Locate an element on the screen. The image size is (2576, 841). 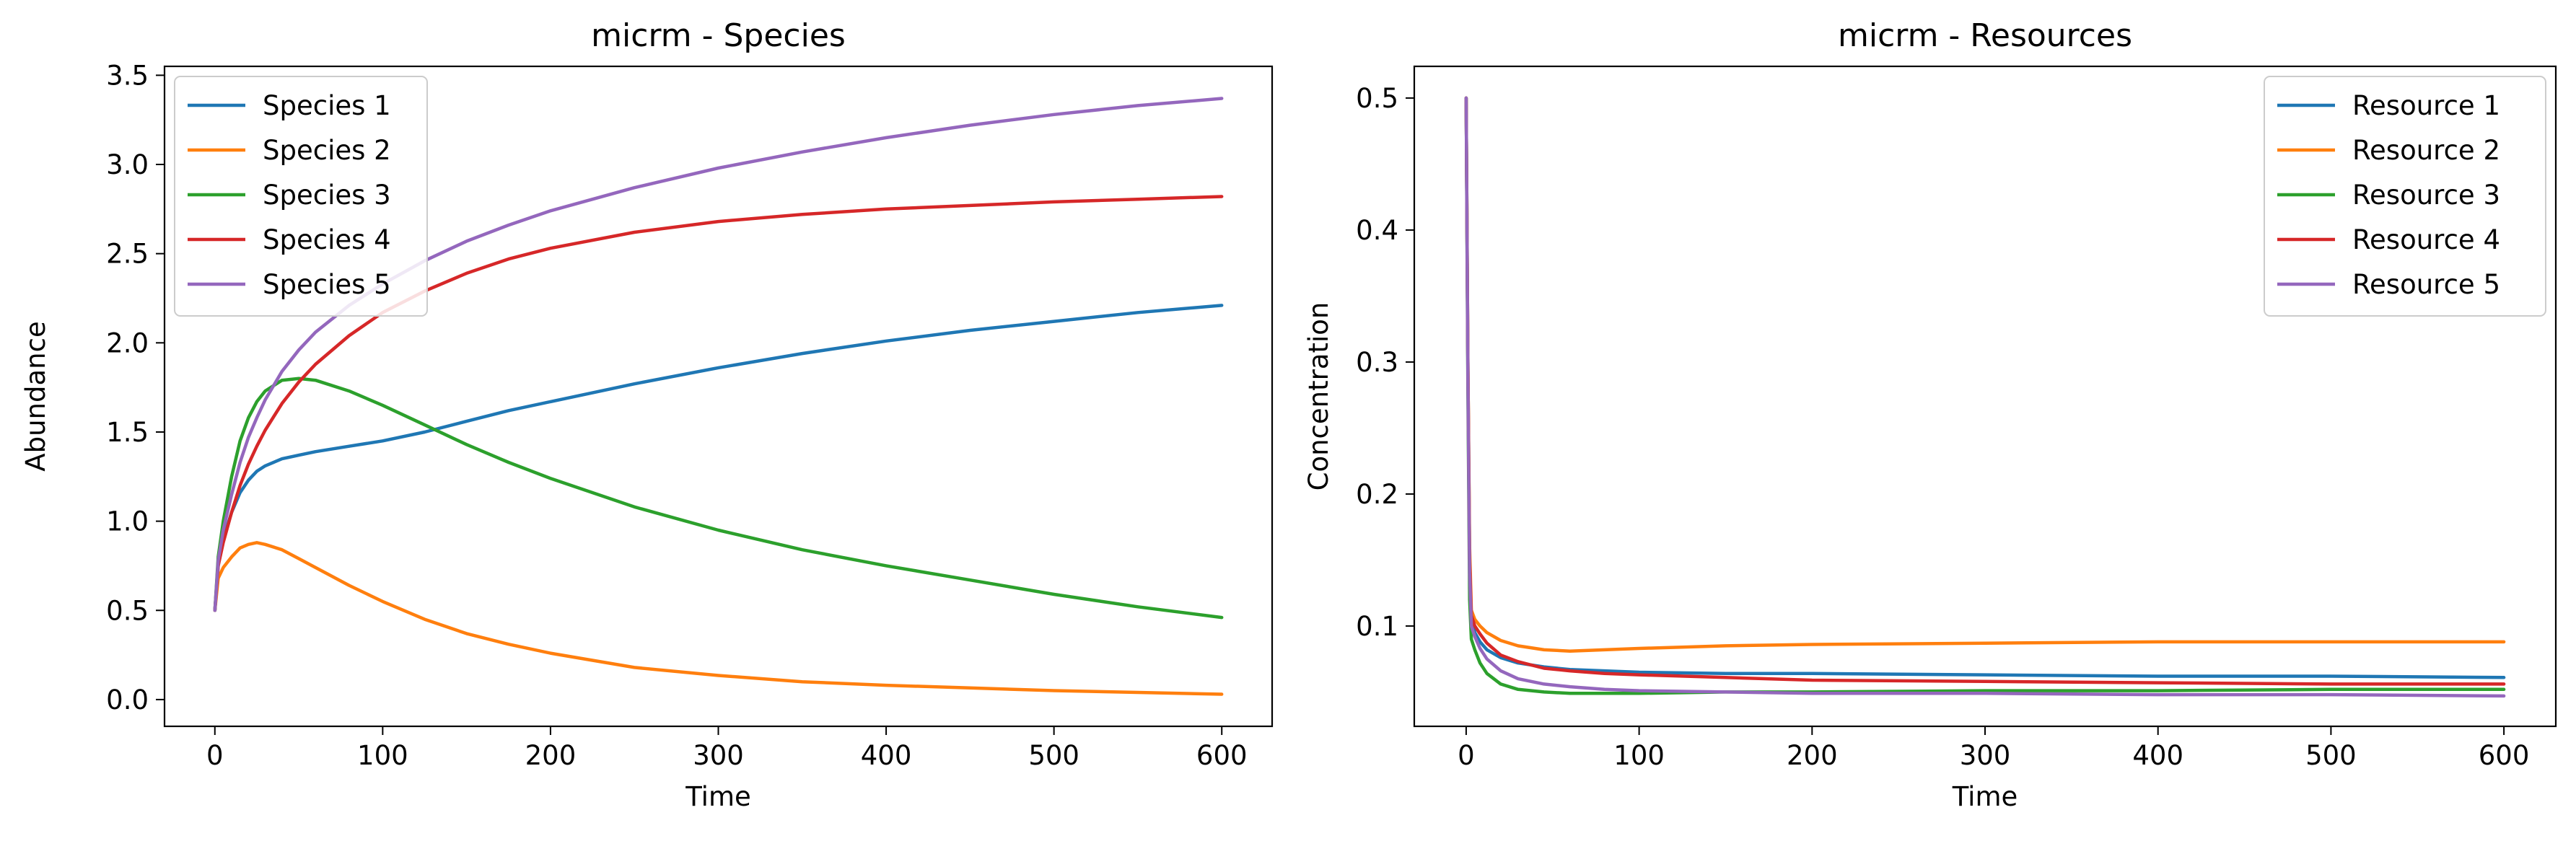
y-tick-label: 0.1 is located at coordinates (1377, 626).